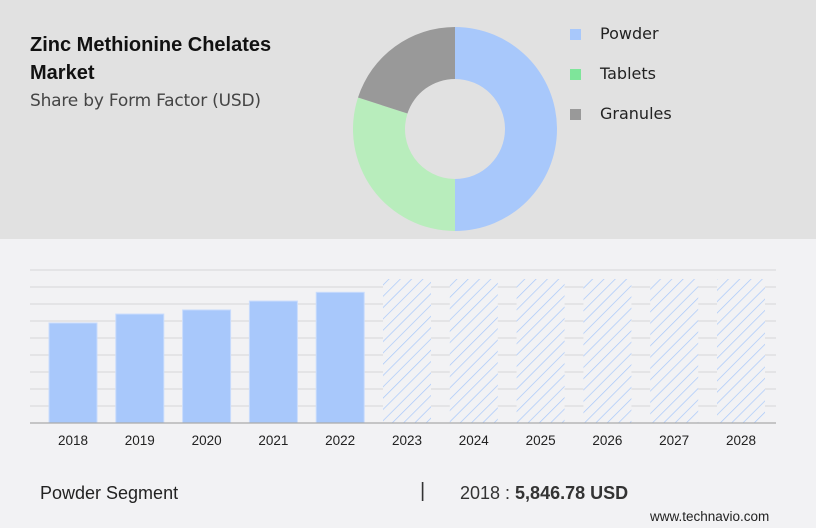 The image size is (816, 528). What do you see at coordinates (206, 440) in the screenshot?
I see `x-tick-label: 2020` at bounding box center [206, 440].